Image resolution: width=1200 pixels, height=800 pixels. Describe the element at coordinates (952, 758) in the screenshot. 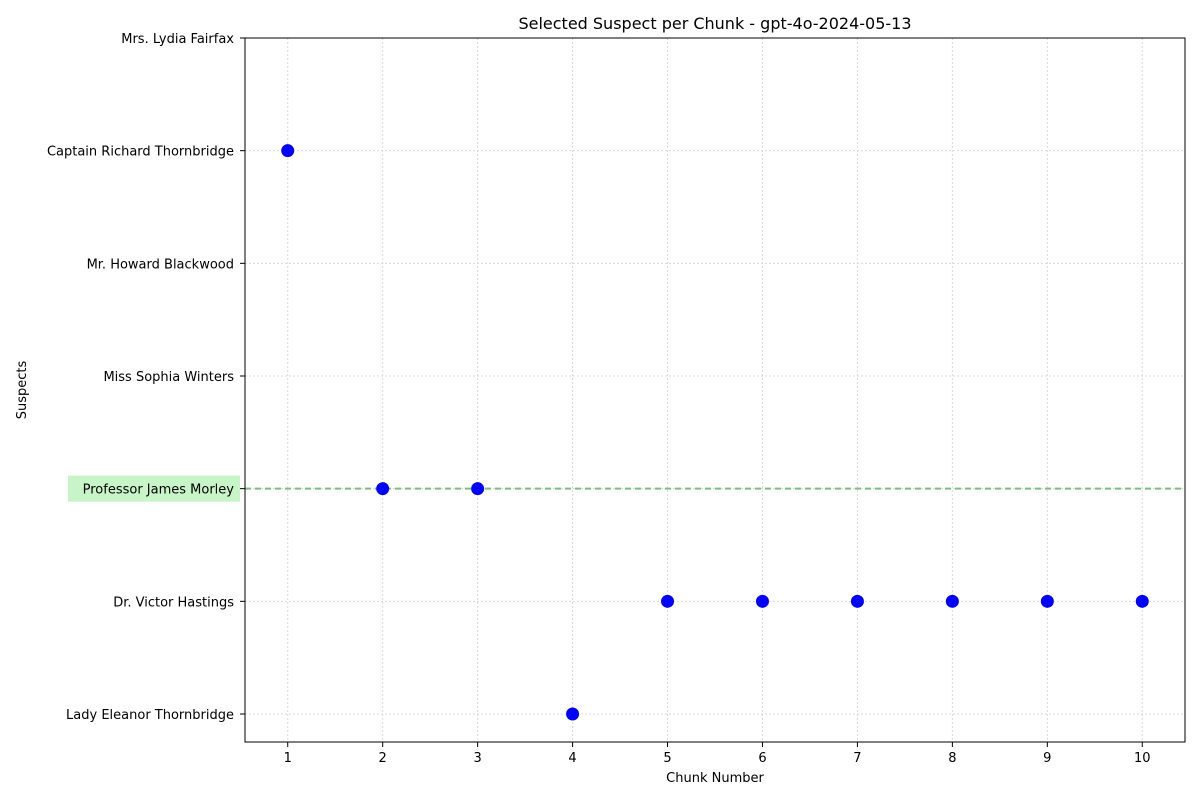

I see `x-tick-label: 8` at that location.